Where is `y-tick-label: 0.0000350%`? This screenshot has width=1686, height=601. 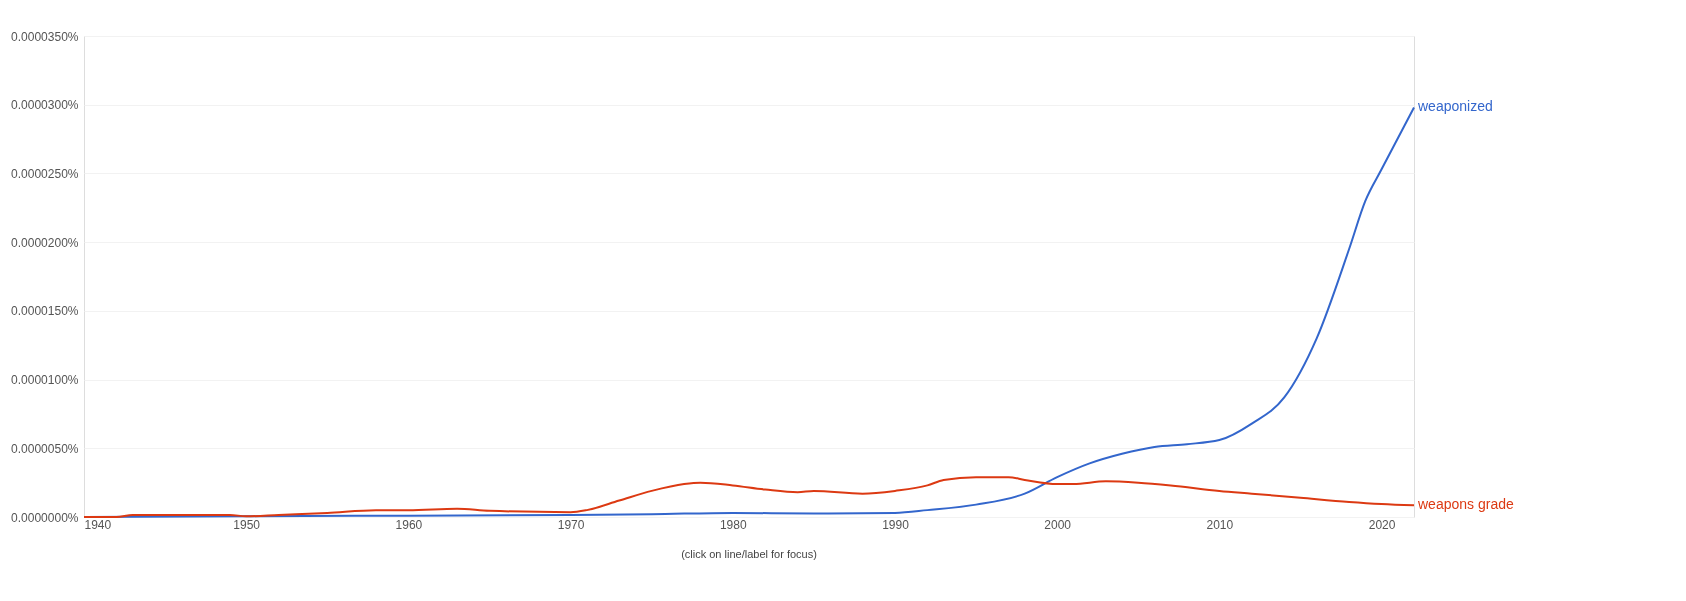
y-tick-label: 0.0000350% is located at coordinates (45, 36).